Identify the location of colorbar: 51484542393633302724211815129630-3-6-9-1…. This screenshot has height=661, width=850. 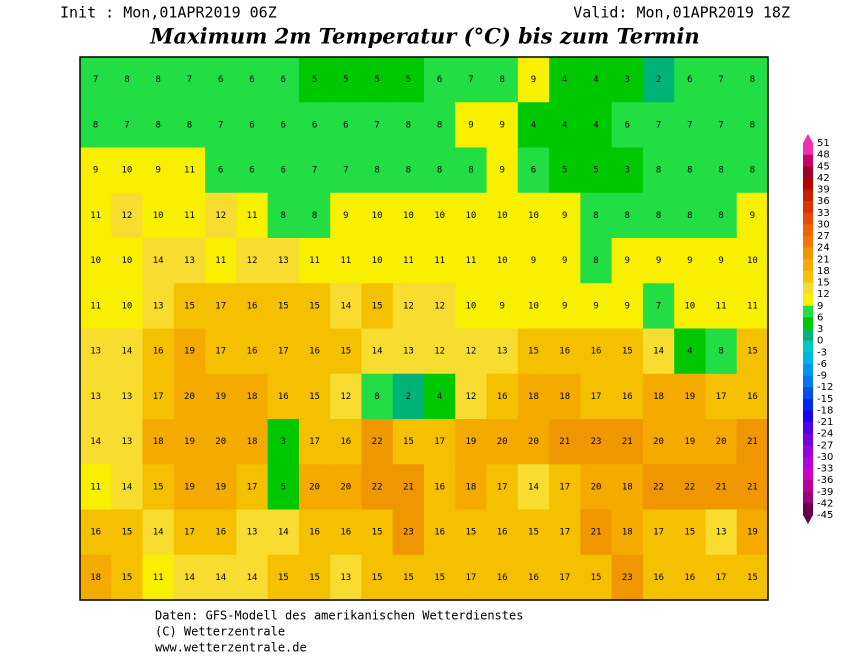
(818, 329).